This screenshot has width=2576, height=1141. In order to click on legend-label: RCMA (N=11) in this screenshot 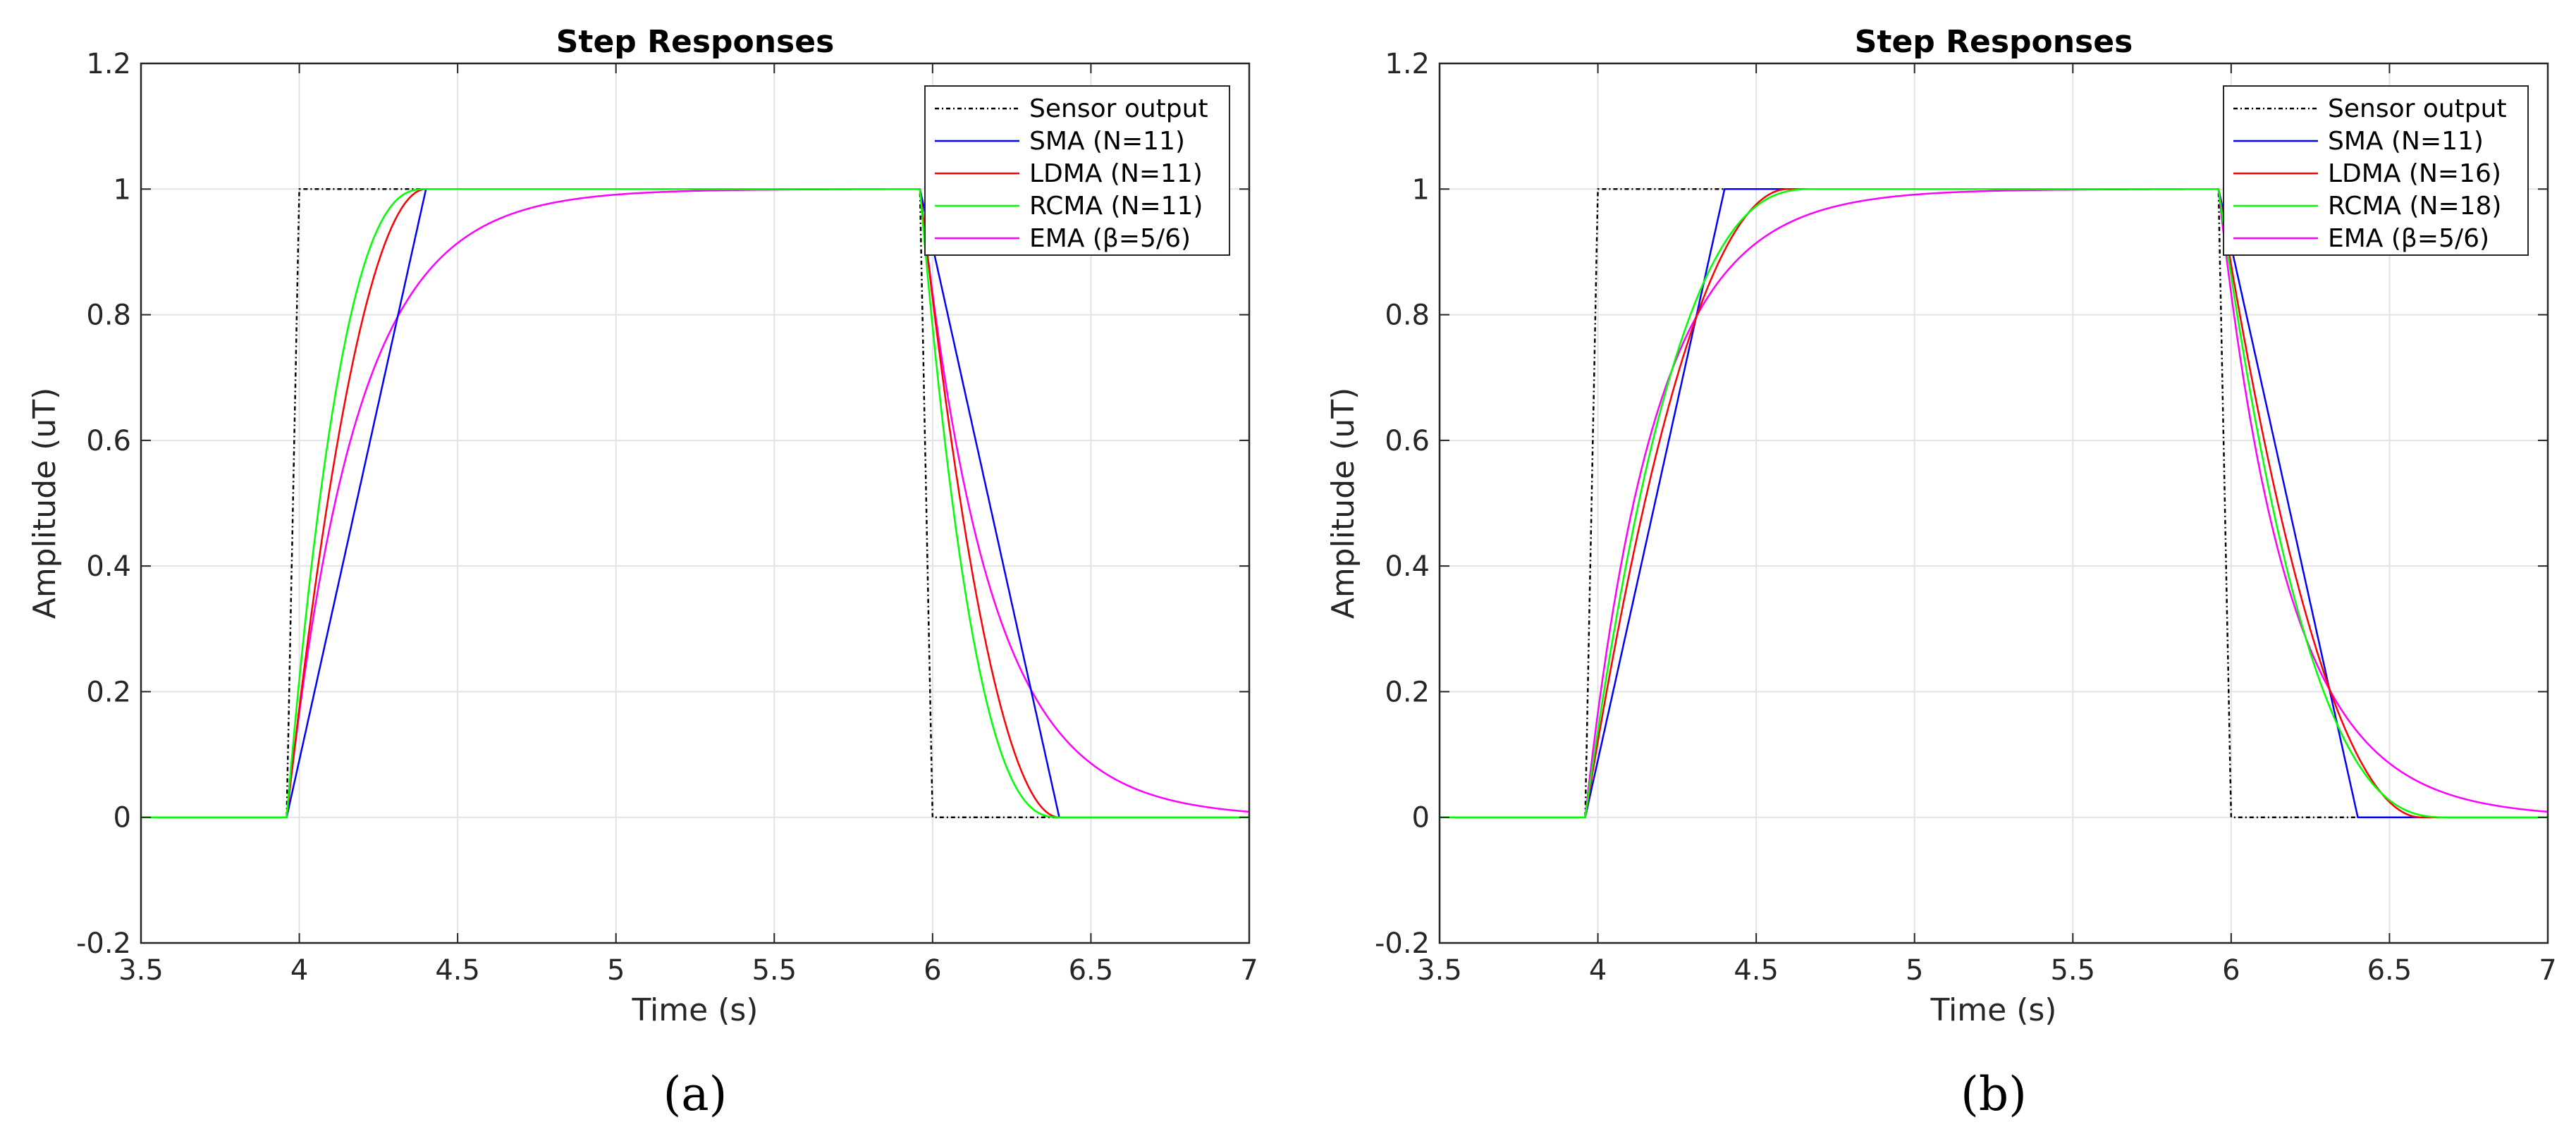, I will do `click(1116, 206)`.